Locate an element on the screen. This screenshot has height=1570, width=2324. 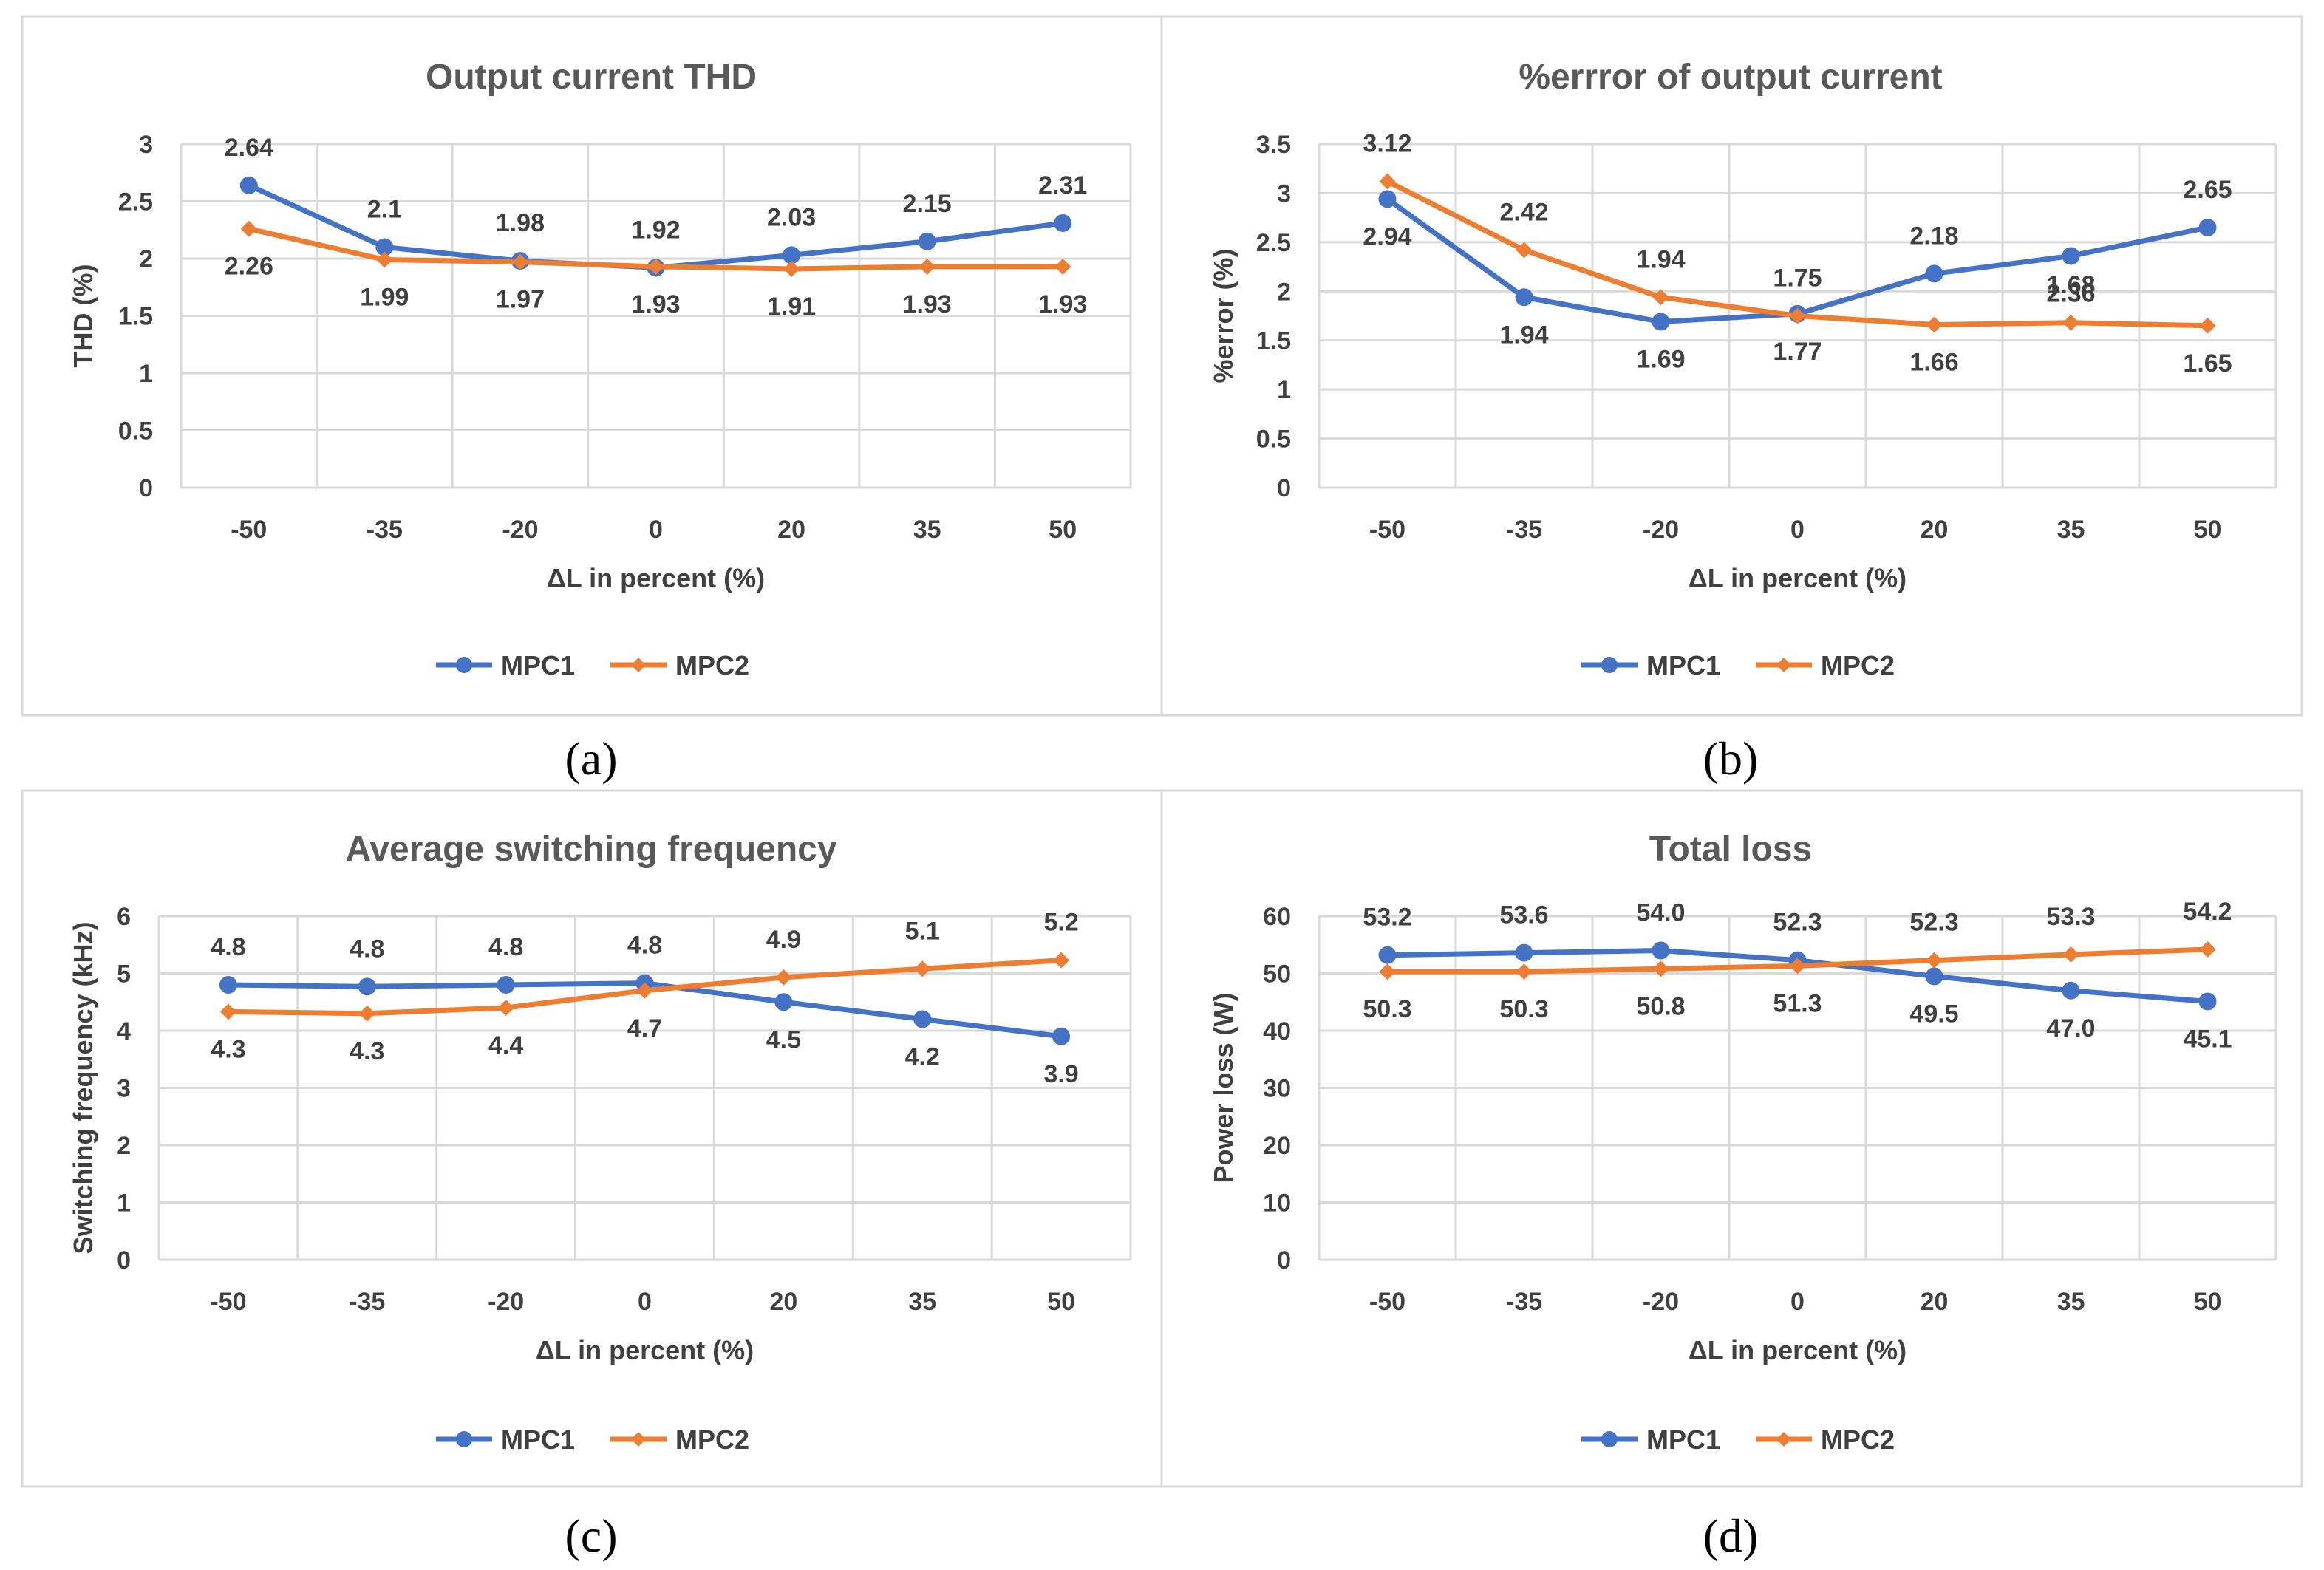
data-label-mpc1: 53.6 is located at coordinates (1523, 915).